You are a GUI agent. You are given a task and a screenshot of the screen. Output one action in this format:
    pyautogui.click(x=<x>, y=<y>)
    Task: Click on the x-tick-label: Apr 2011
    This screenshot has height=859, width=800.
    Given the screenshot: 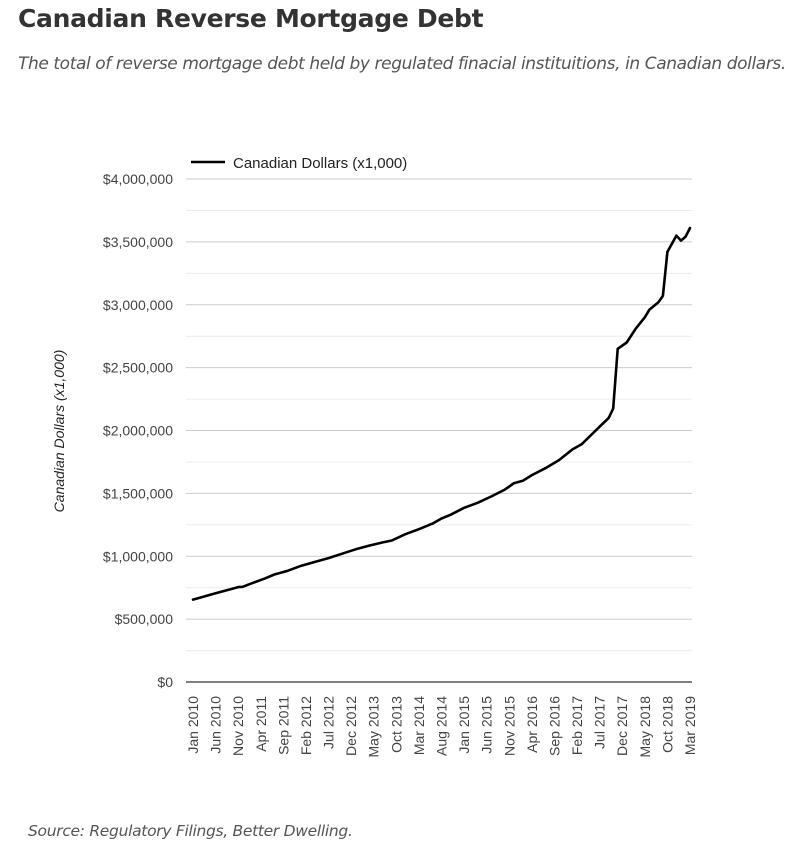 What is the action you would take?
    pyautogui.click(x=261, y=724)
    